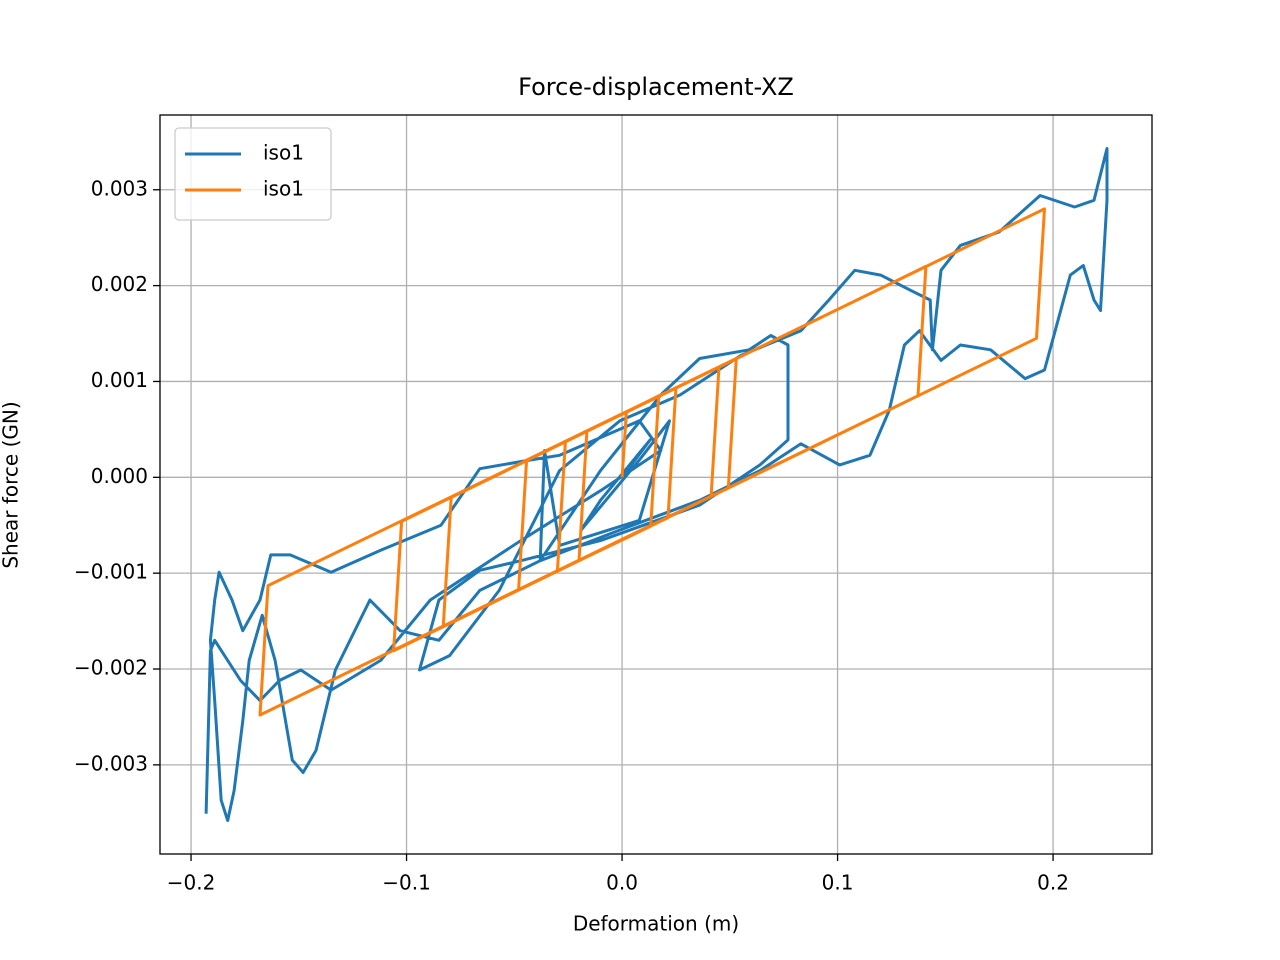 This screenshot has width=1280, height=960. Describe the element at coordinates (111, 572) in the screenshot. I see `y-tick-label: −0.001` at that location.